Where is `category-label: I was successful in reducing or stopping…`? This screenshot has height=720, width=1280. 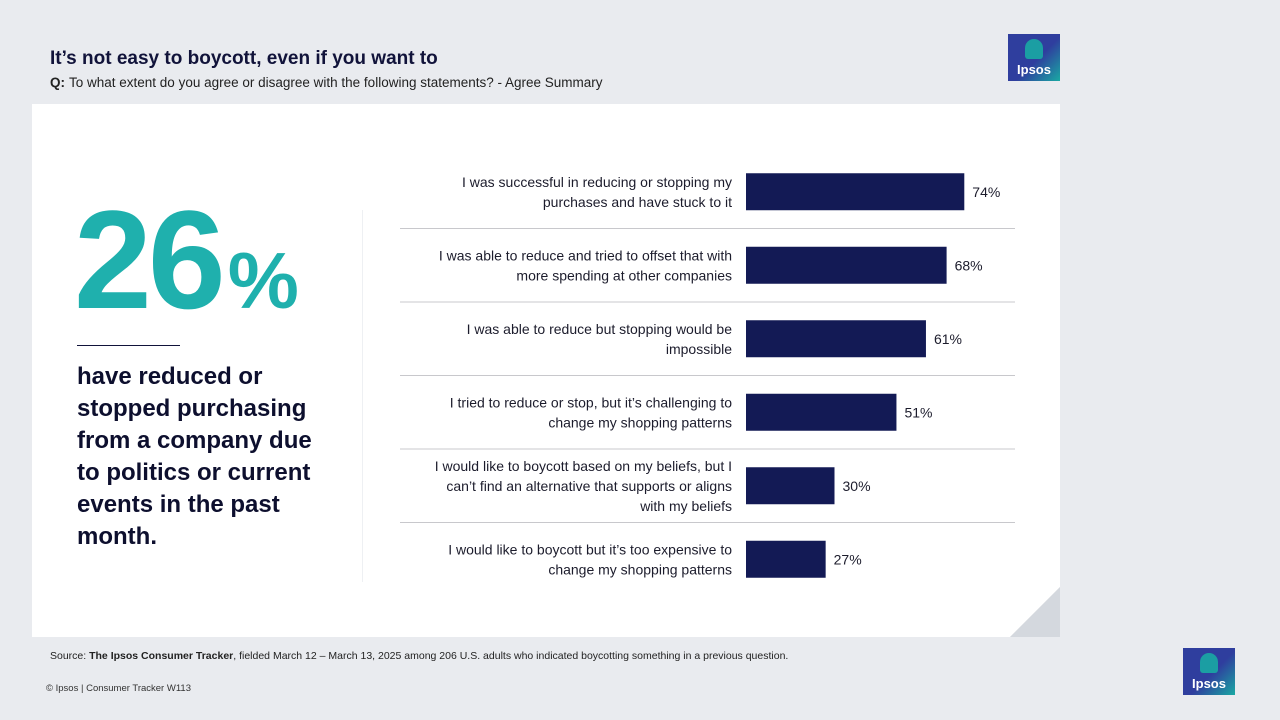 category-label: I was successful in reducing or stopping… is located at coordinates (597, 182).